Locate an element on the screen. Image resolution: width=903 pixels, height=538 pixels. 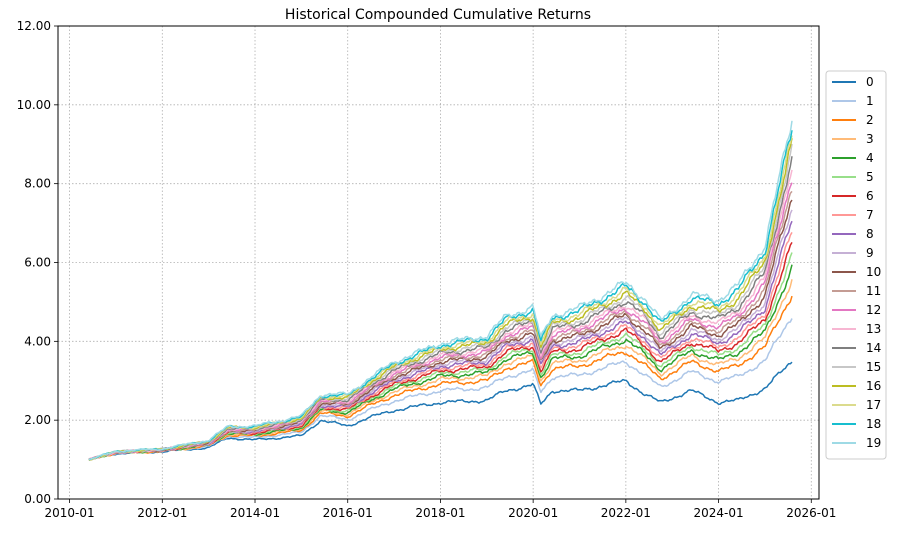
legend-label-14: 14 is located at coordinates (873, 348).